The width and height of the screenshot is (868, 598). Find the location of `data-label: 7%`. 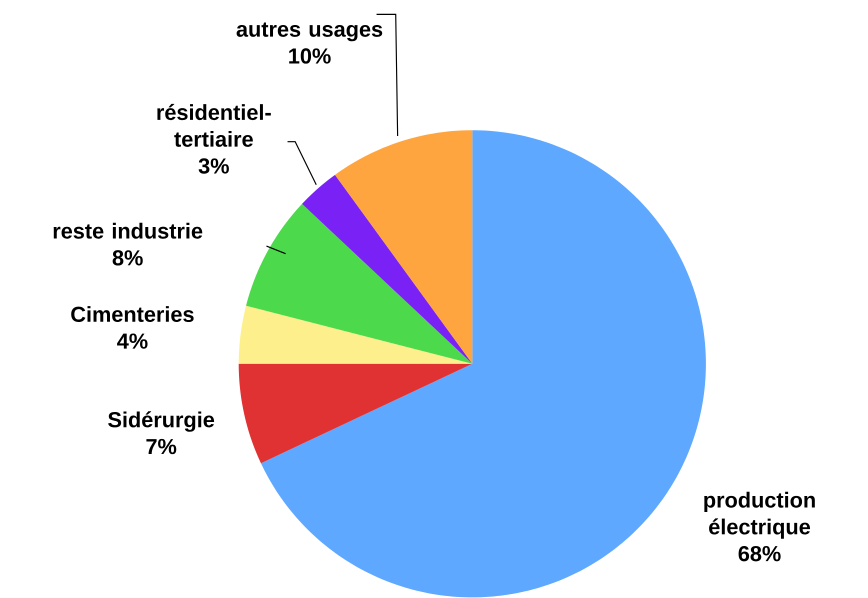

data-label: 7% is located at coordinates (161, 446).